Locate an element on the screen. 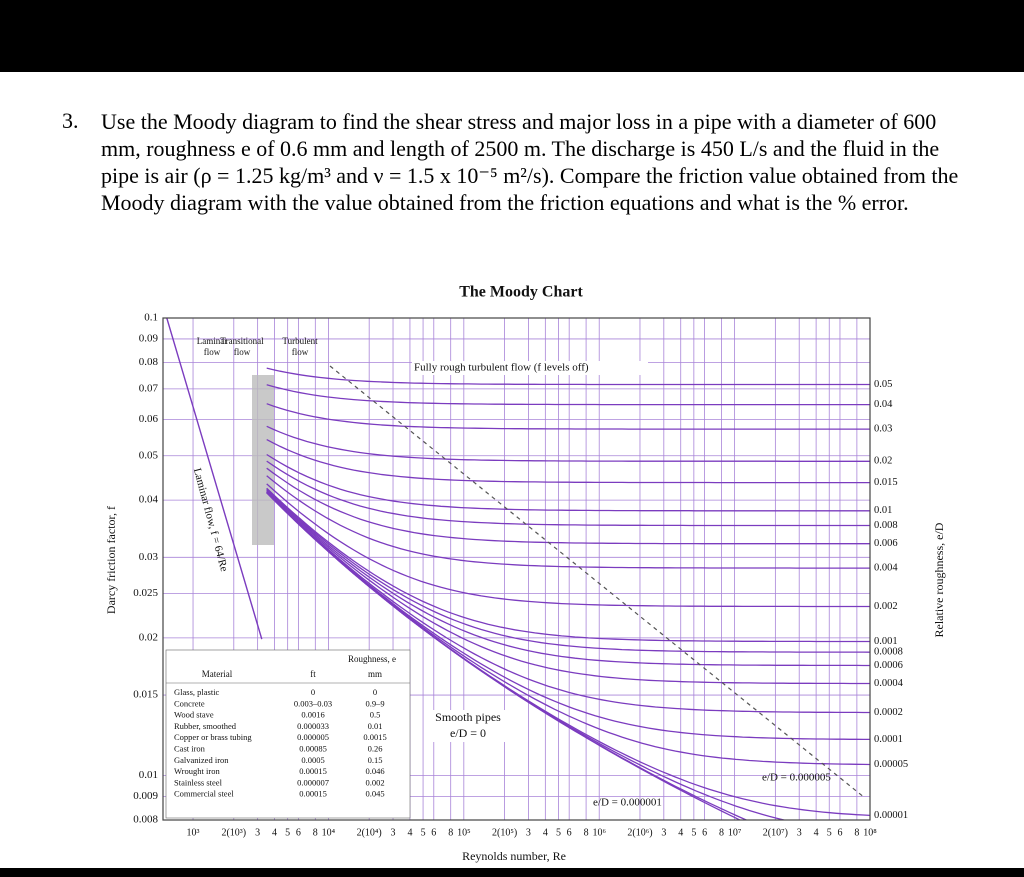 This screenshot has height=877, width=1024. y-tick-label: 0.08 is located at coordinates (149, 362).